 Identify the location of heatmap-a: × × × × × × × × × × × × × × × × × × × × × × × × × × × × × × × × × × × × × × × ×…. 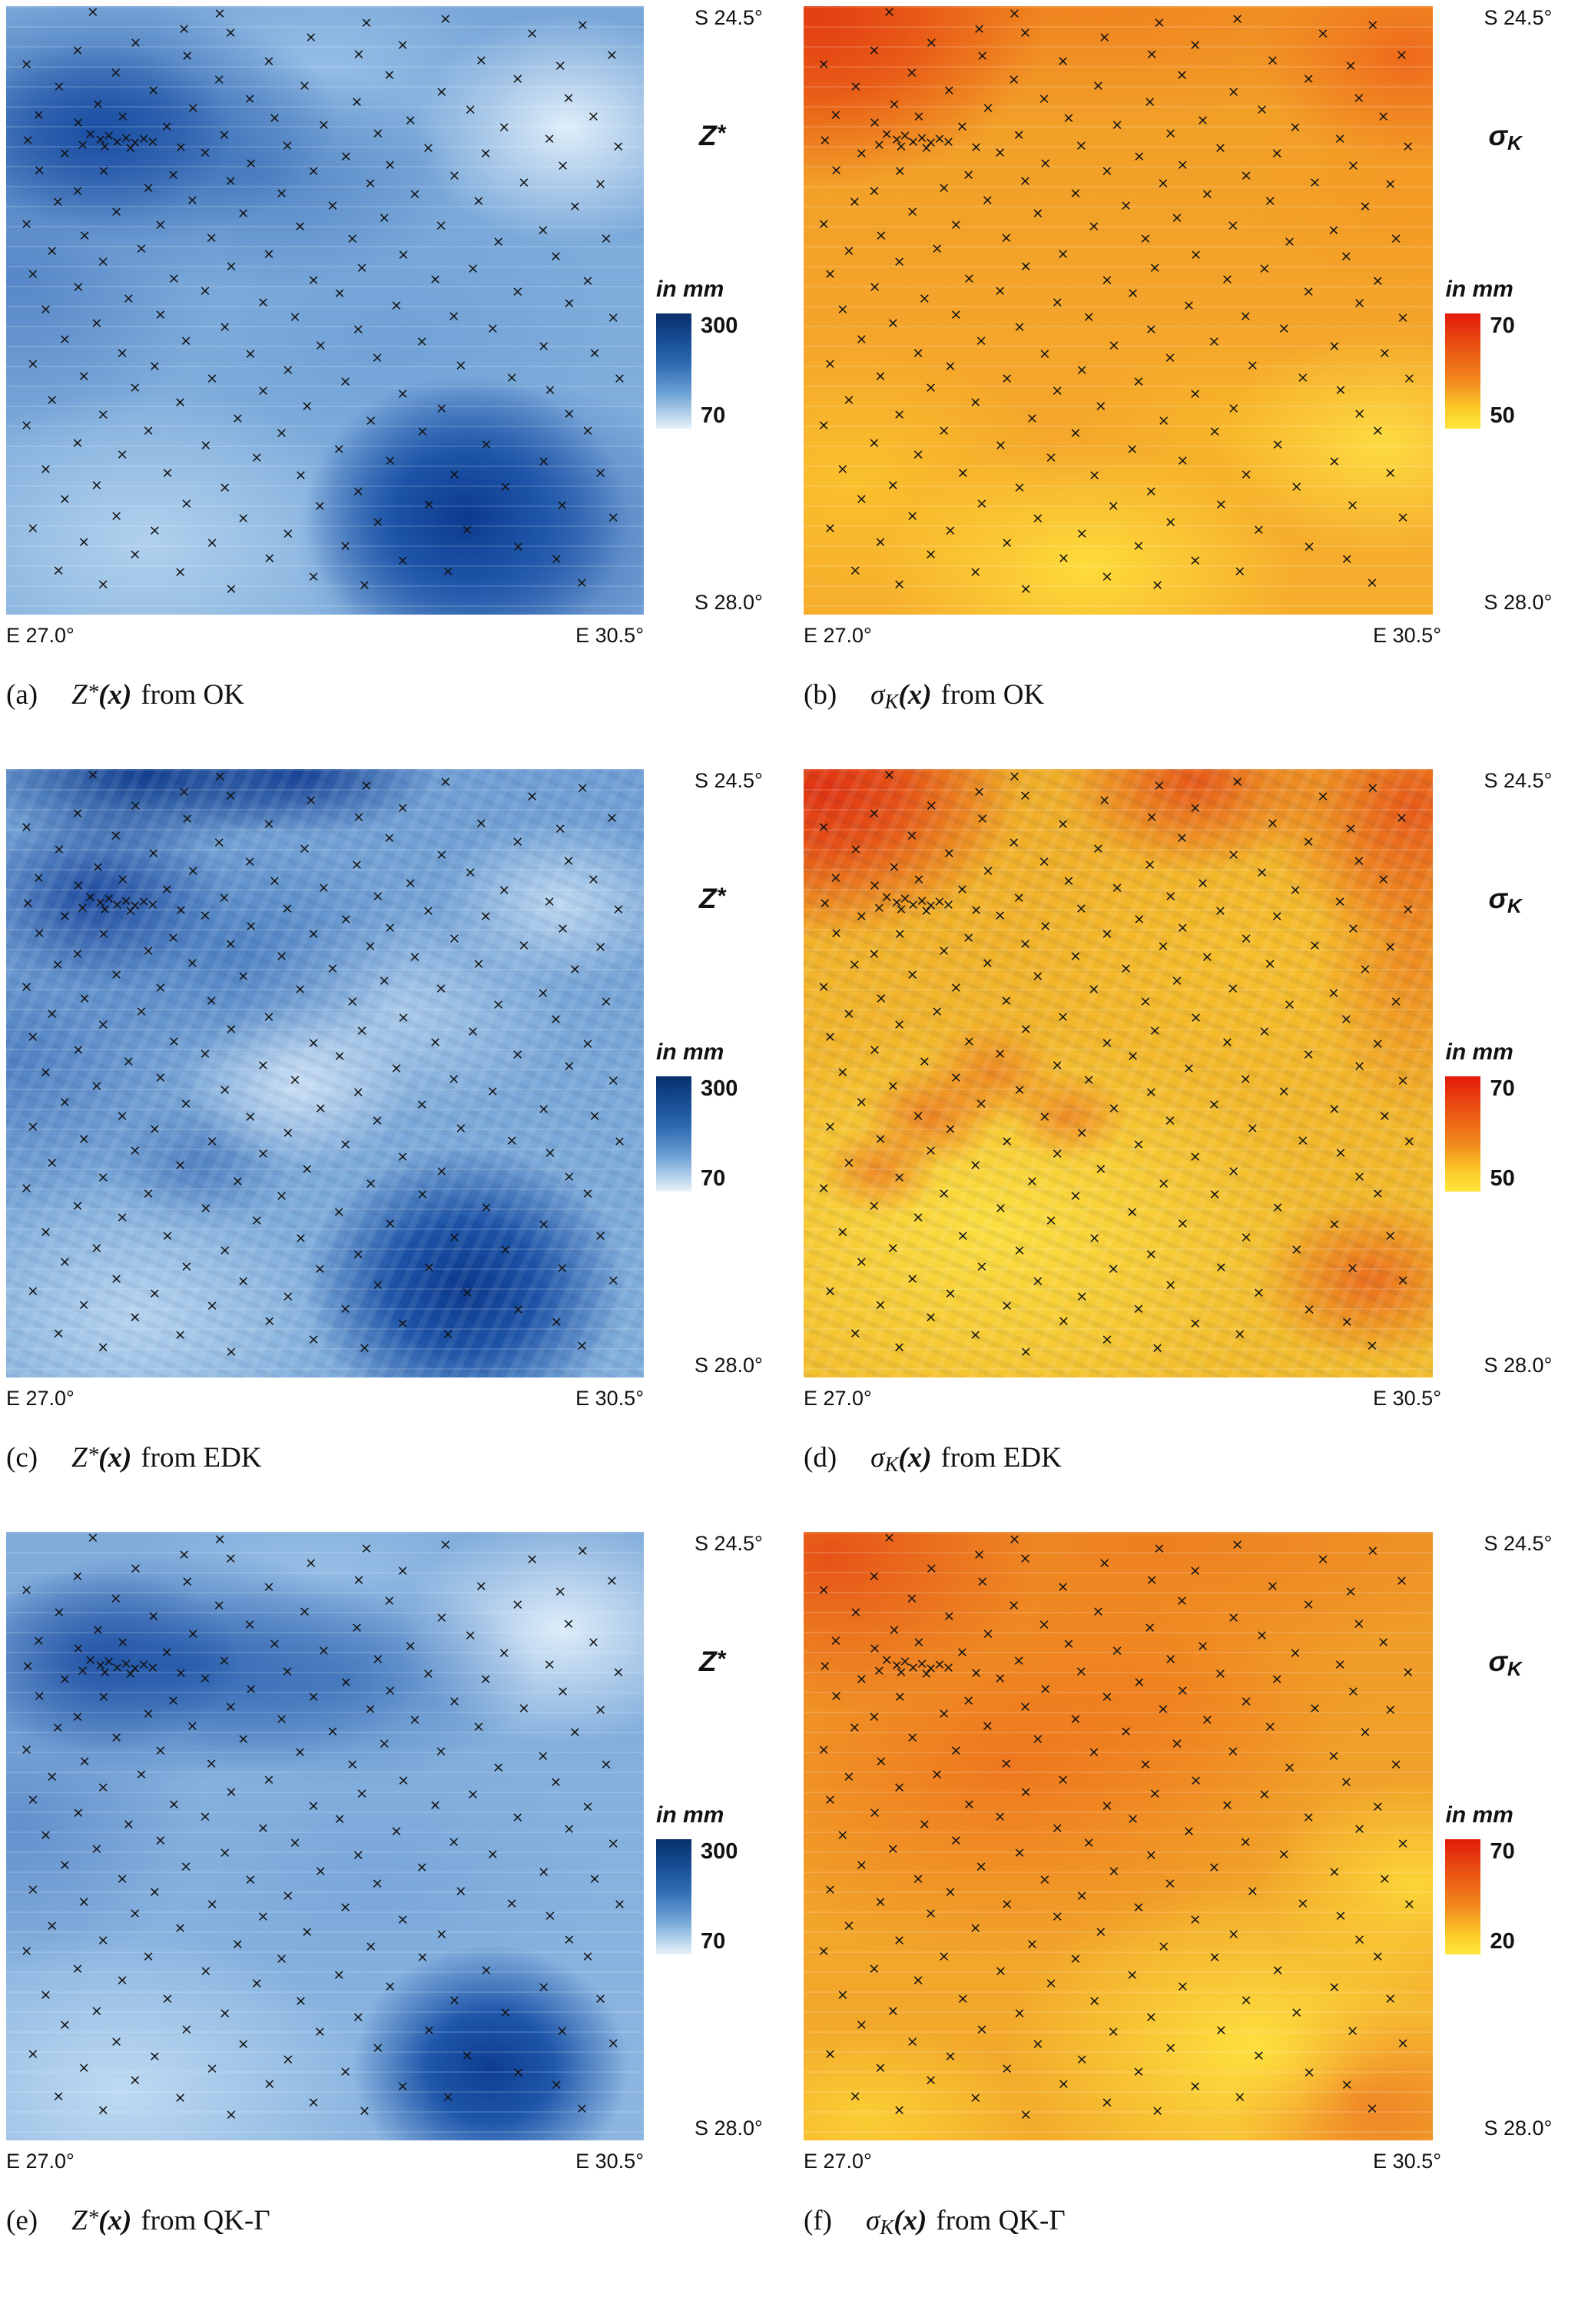
(325, 311).